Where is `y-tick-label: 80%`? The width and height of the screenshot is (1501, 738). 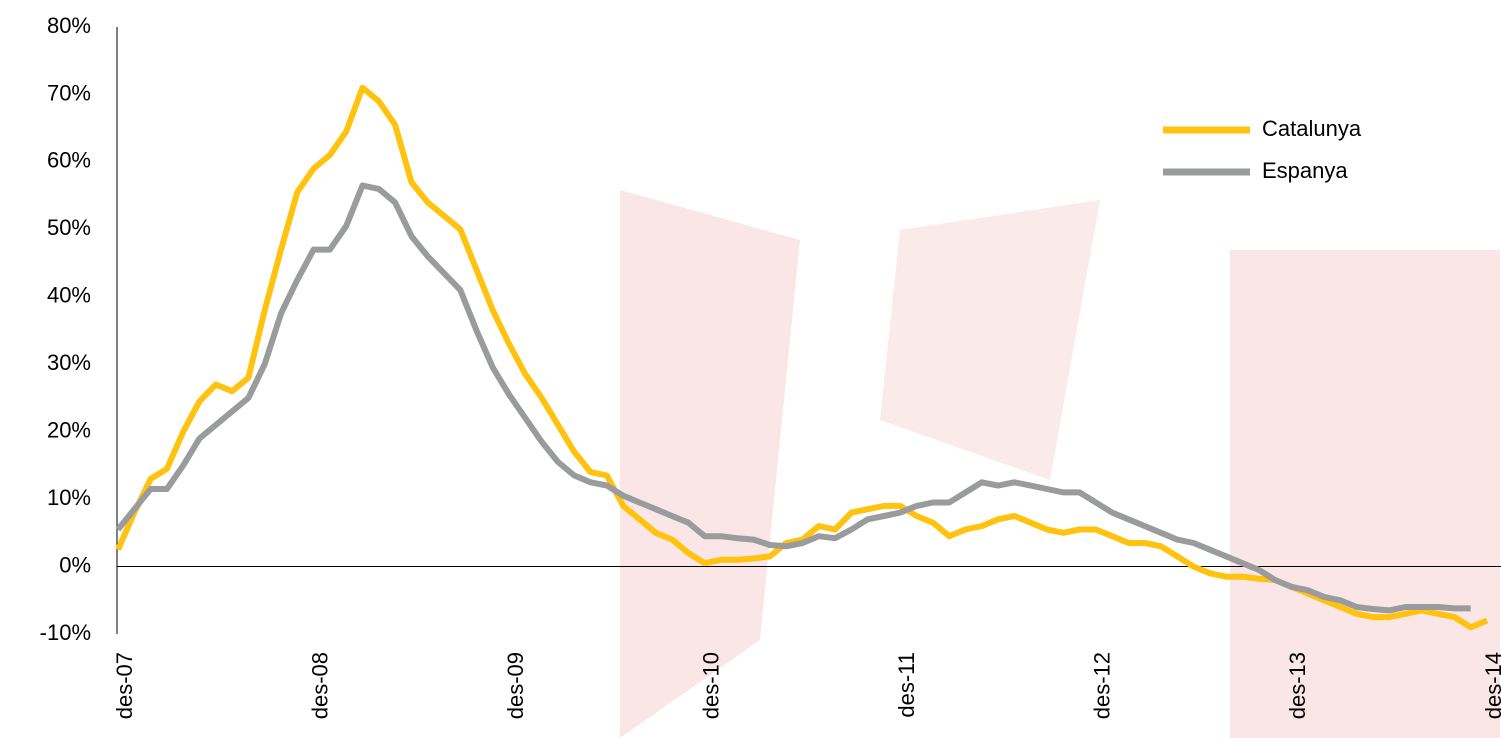
y-tick-label: 80% is located at coordinates (69, 25).